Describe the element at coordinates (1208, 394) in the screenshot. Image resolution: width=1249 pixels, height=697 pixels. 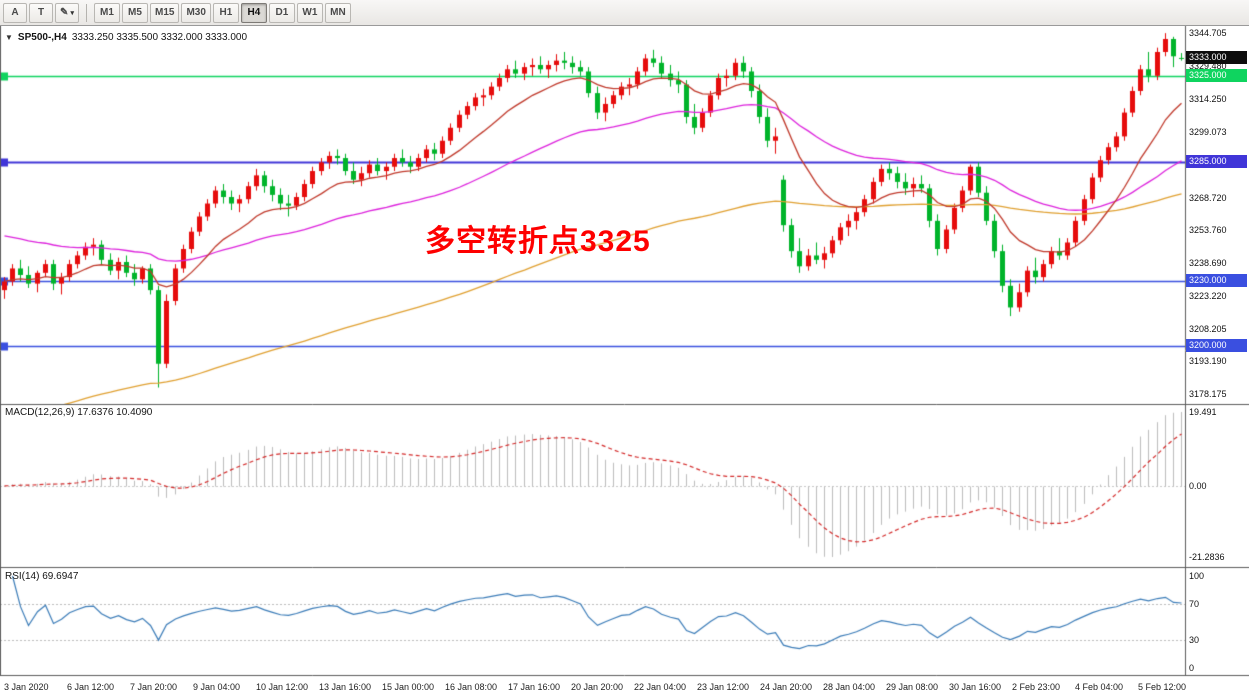
I see `price-tick-label: 3178.175` at that location.